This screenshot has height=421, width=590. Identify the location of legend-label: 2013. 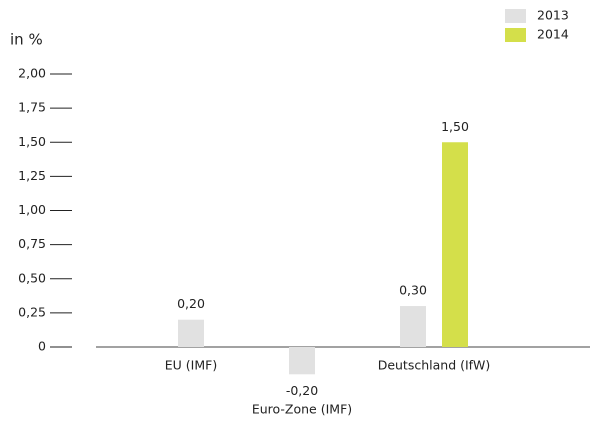
(553, 15).